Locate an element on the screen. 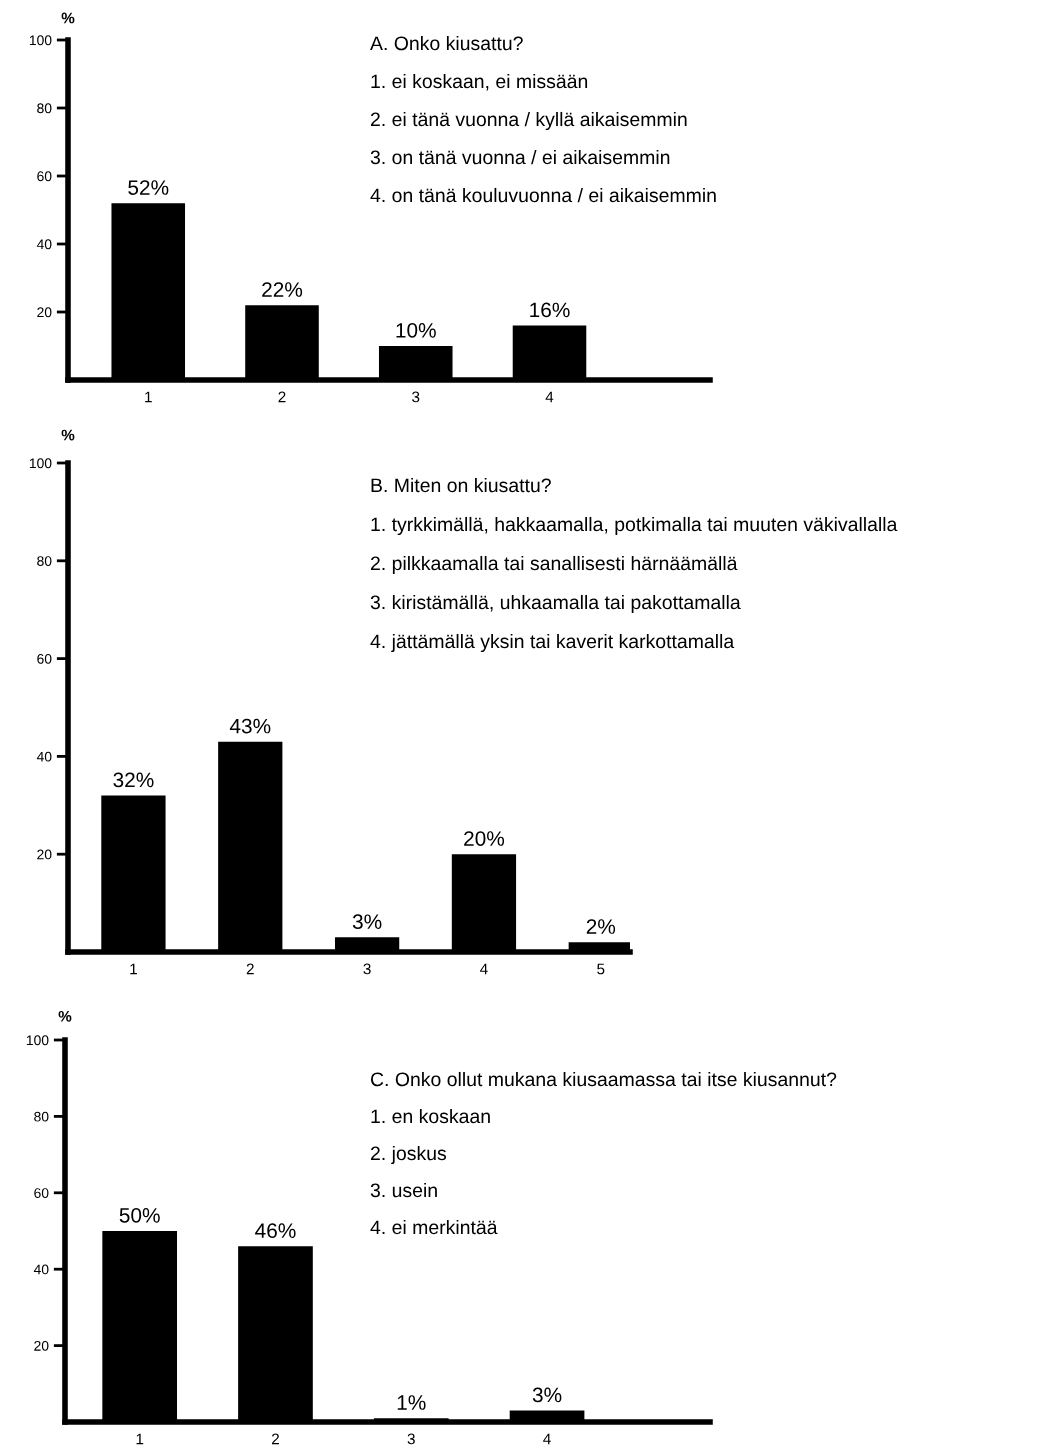  annotation: 4. ei merkintää is located at coordinates (434, 1227).